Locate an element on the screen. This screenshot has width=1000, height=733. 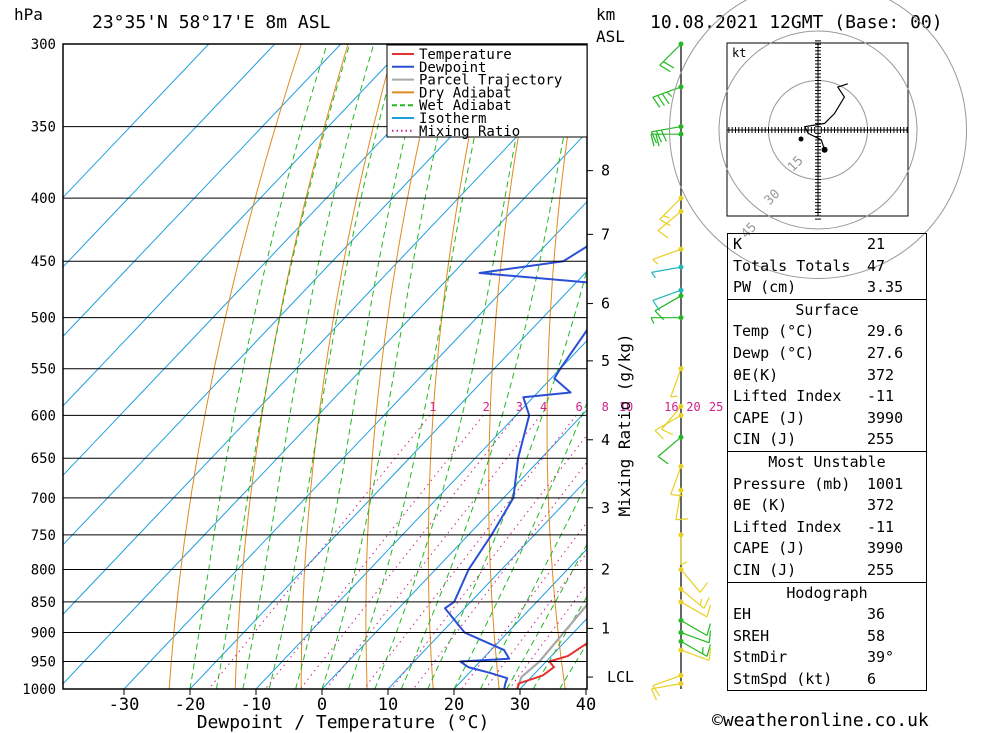
mixing-ratio-label: 6 is located at coordinates (579, 407).